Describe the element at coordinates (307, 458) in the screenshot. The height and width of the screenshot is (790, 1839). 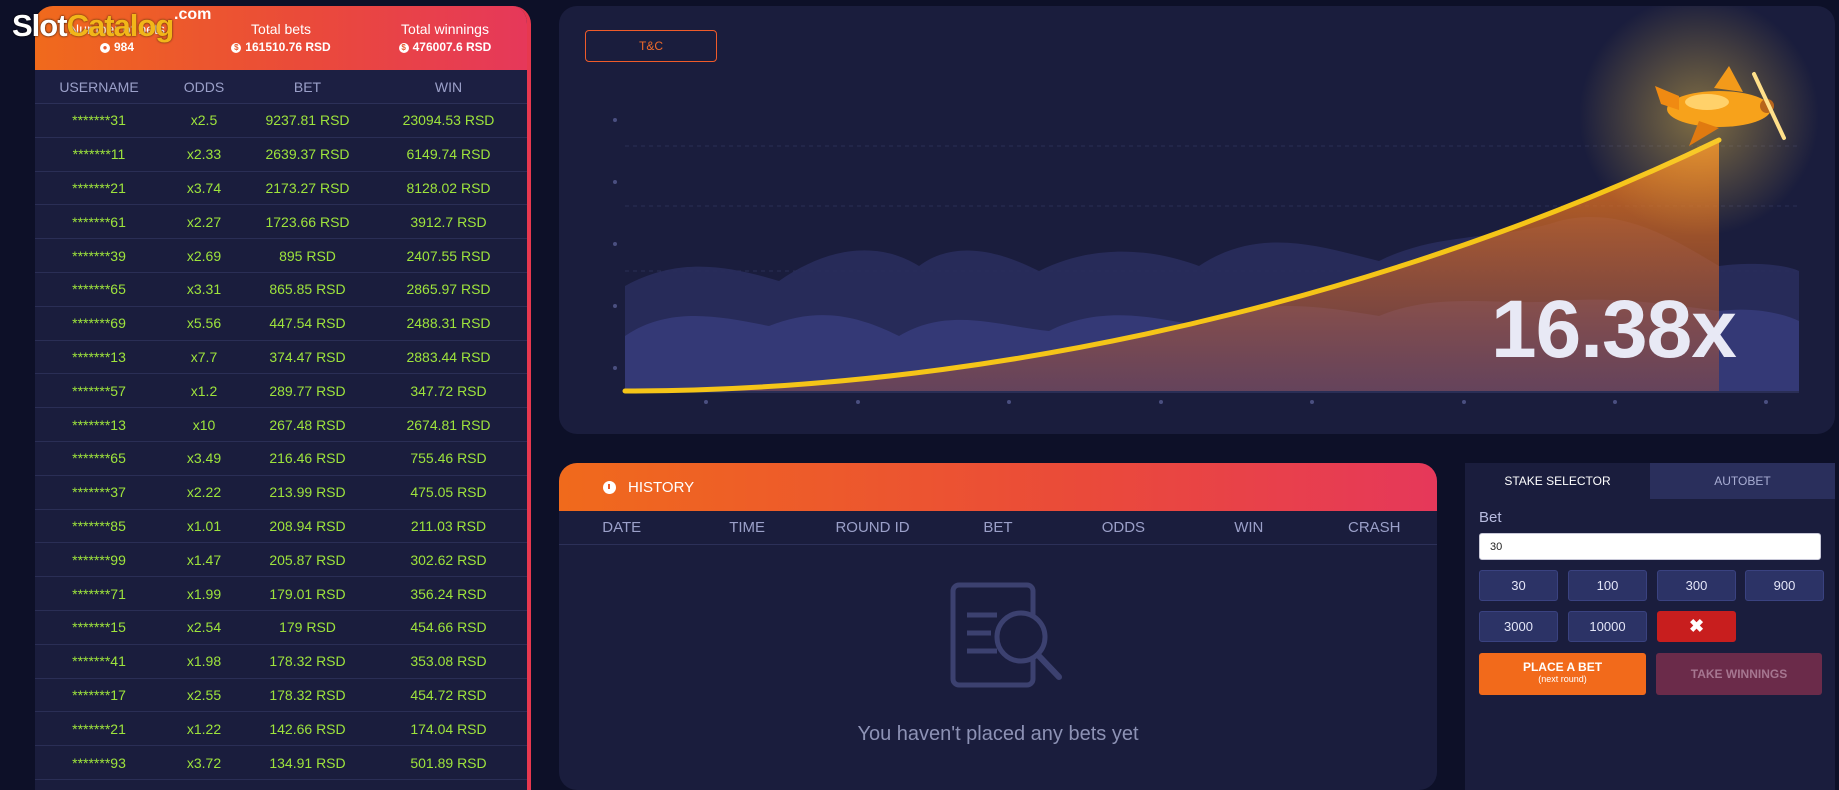
I see `row-bet: 216.46 RSD` at that location.